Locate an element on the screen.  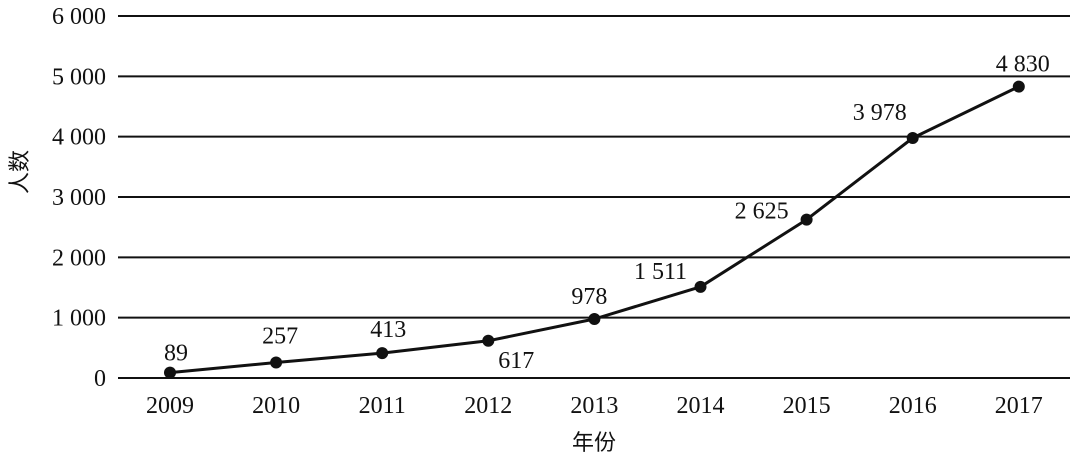
data-label: 978 is located at coordinates (589, 297).